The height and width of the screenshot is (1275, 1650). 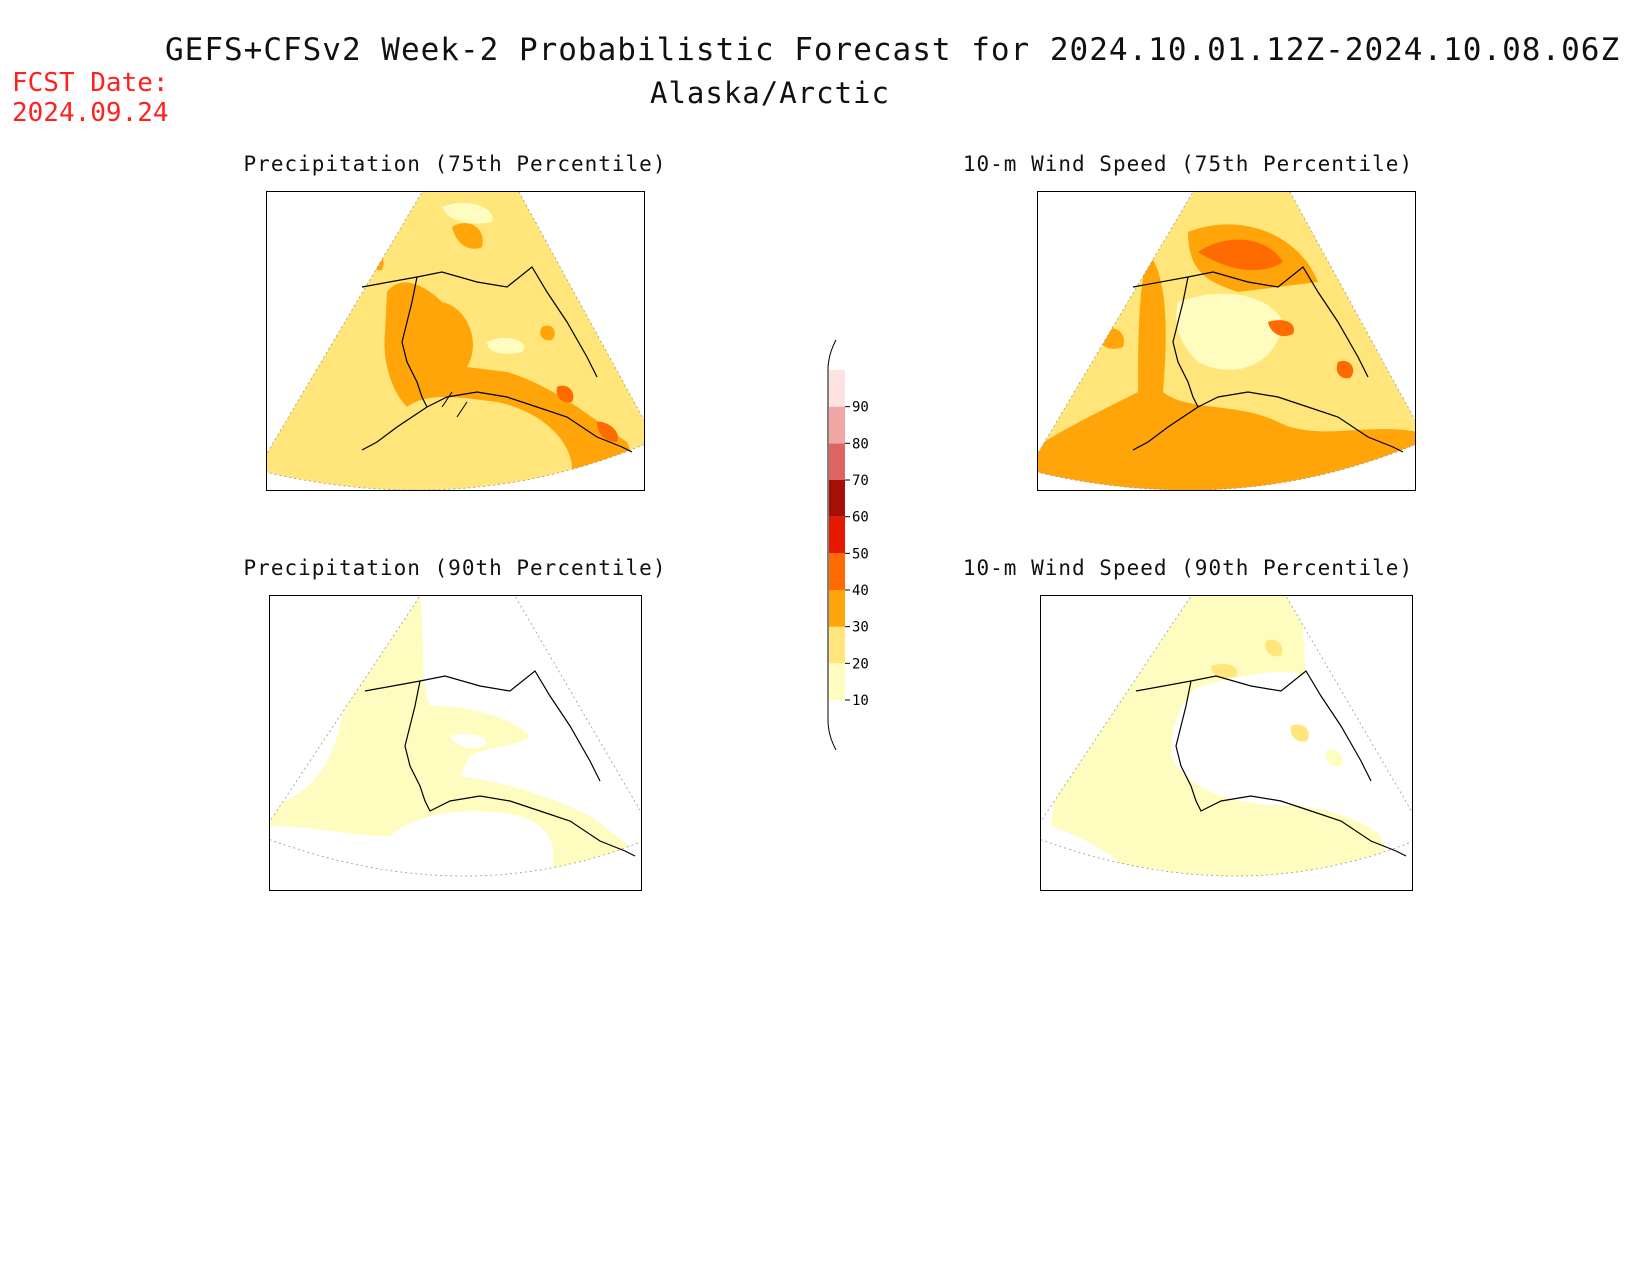 What do you see at coordinates (860, 628) in the screenshot?
I see `colorbar-label-30: 30` at bounding box center [860, 628].